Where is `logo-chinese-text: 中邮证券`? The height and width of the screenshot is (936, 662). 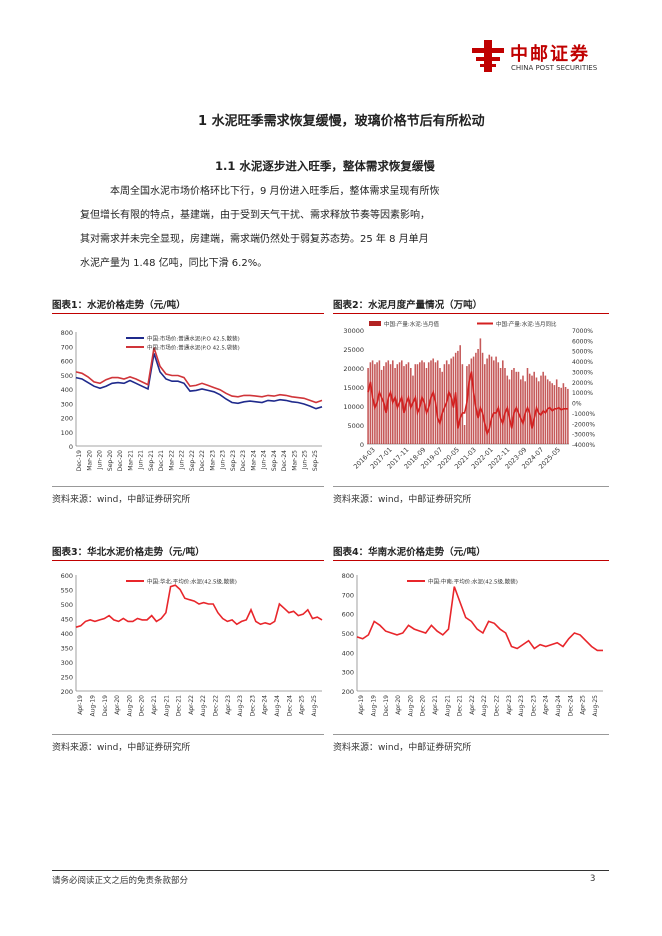 logo-chinese-text: 中邮证券 is located at coordinates (550, 54).